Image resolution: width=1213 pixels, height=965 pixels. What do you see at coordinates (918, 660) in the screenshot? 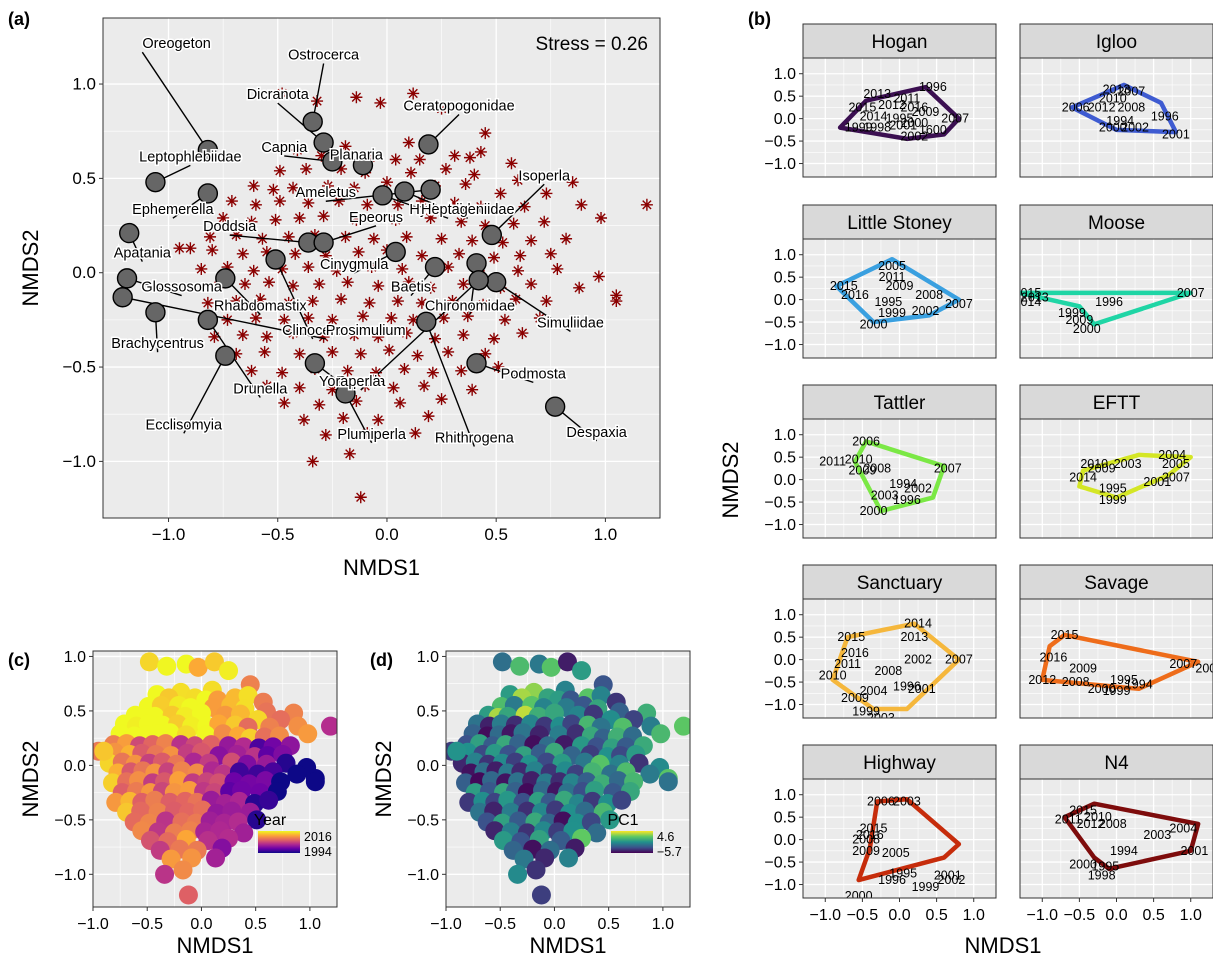
I see `year-label: 2002` at bounding box center [918, 660].